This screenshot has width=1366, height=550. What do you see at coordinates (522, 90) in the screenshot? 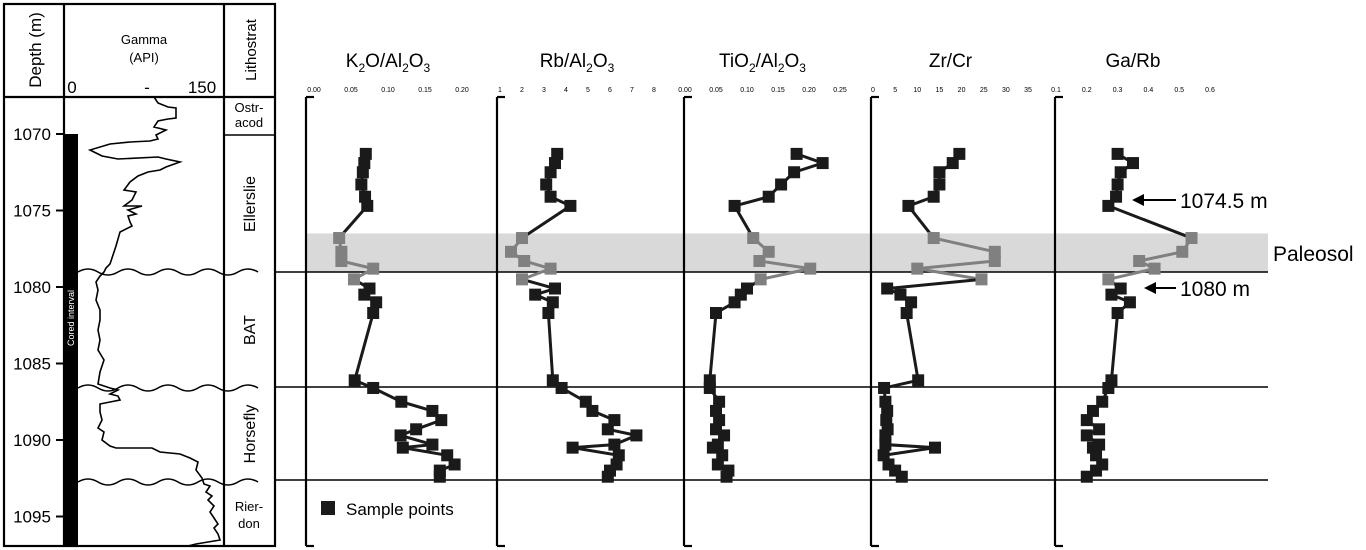
I see `panel-tick-label: 2` at bounding box center [522, 90].